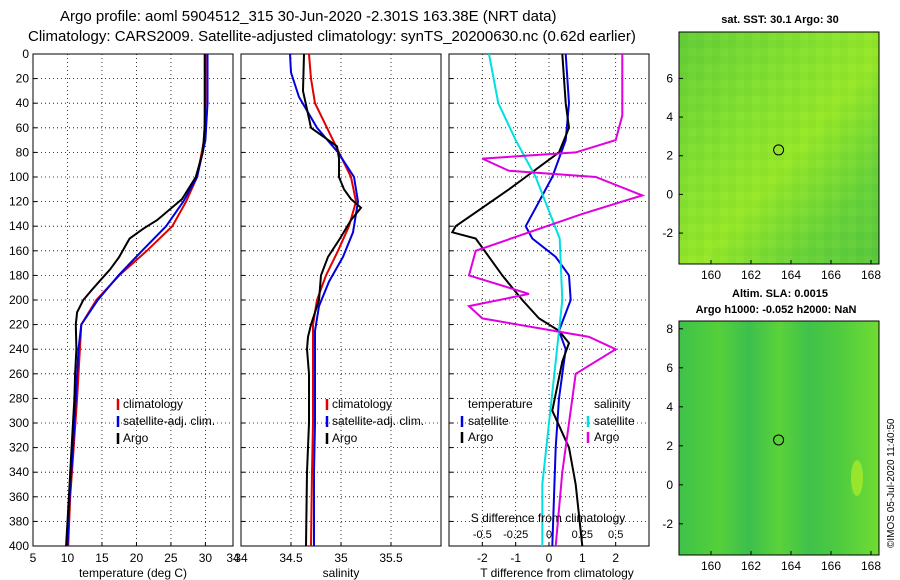 Image resolution: width=900 pixels, height=580 pixels. What do you see at coordinates (791, 275) in the screenshot?
I see `map-xtick-label: 164` at bounding box center [791, 275].